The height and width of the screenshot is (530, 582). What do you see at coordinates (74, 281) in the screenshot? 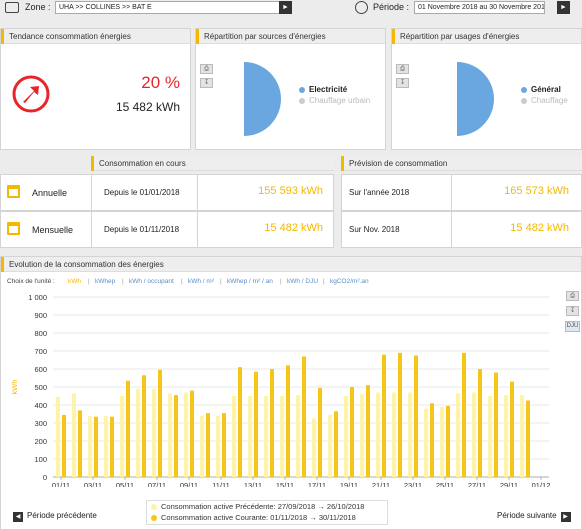
I see `unit-kwh: kWh` at bounding box center [74, 281].